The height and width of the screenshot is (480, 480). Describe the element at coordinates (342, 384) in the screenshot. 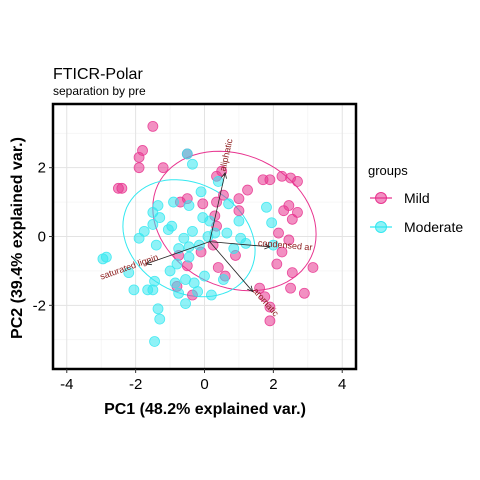

I see `x-tick-label: 4` at that location.